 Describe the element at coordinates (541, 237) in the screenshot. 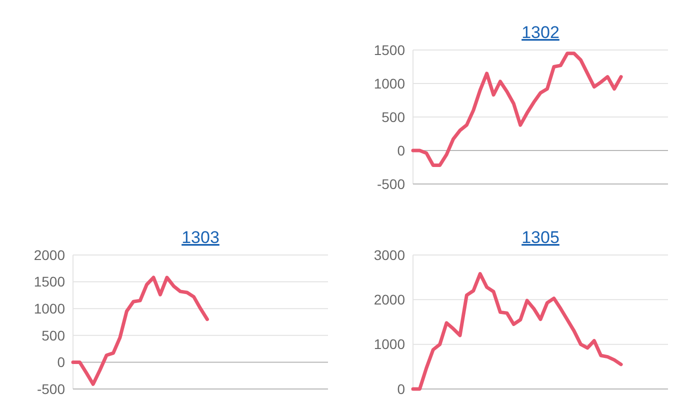

I see `chart-title: 1305` at that location.